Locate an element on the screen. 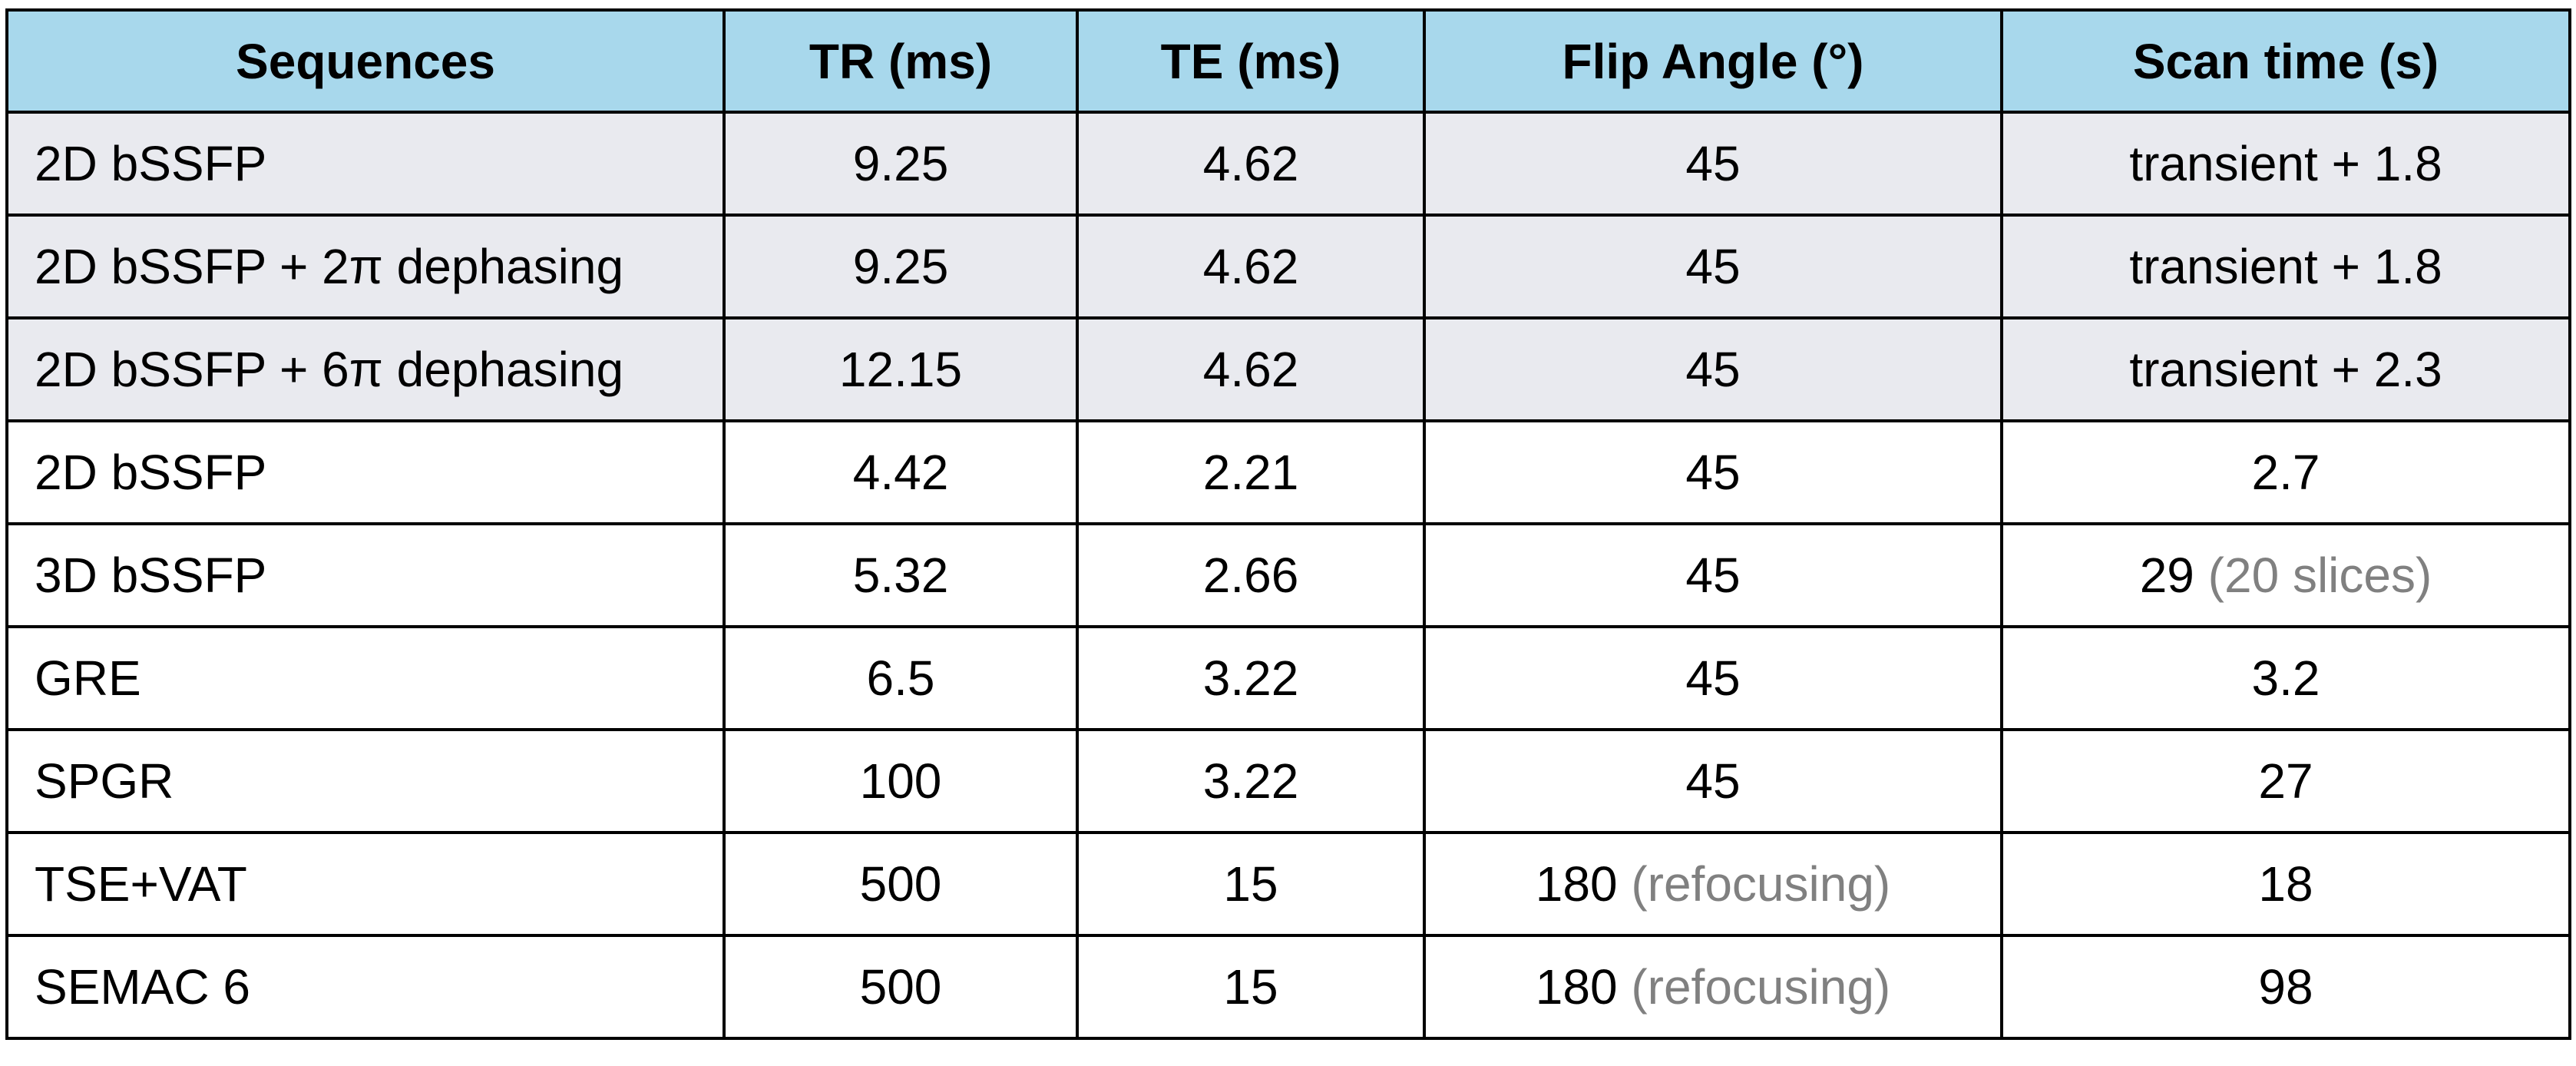 Image resolution: width=2576 pixels, height=1066 pixels. cell-sequence: 2D bSSFP + 2π dephasing is located at coordinates (365, 266).